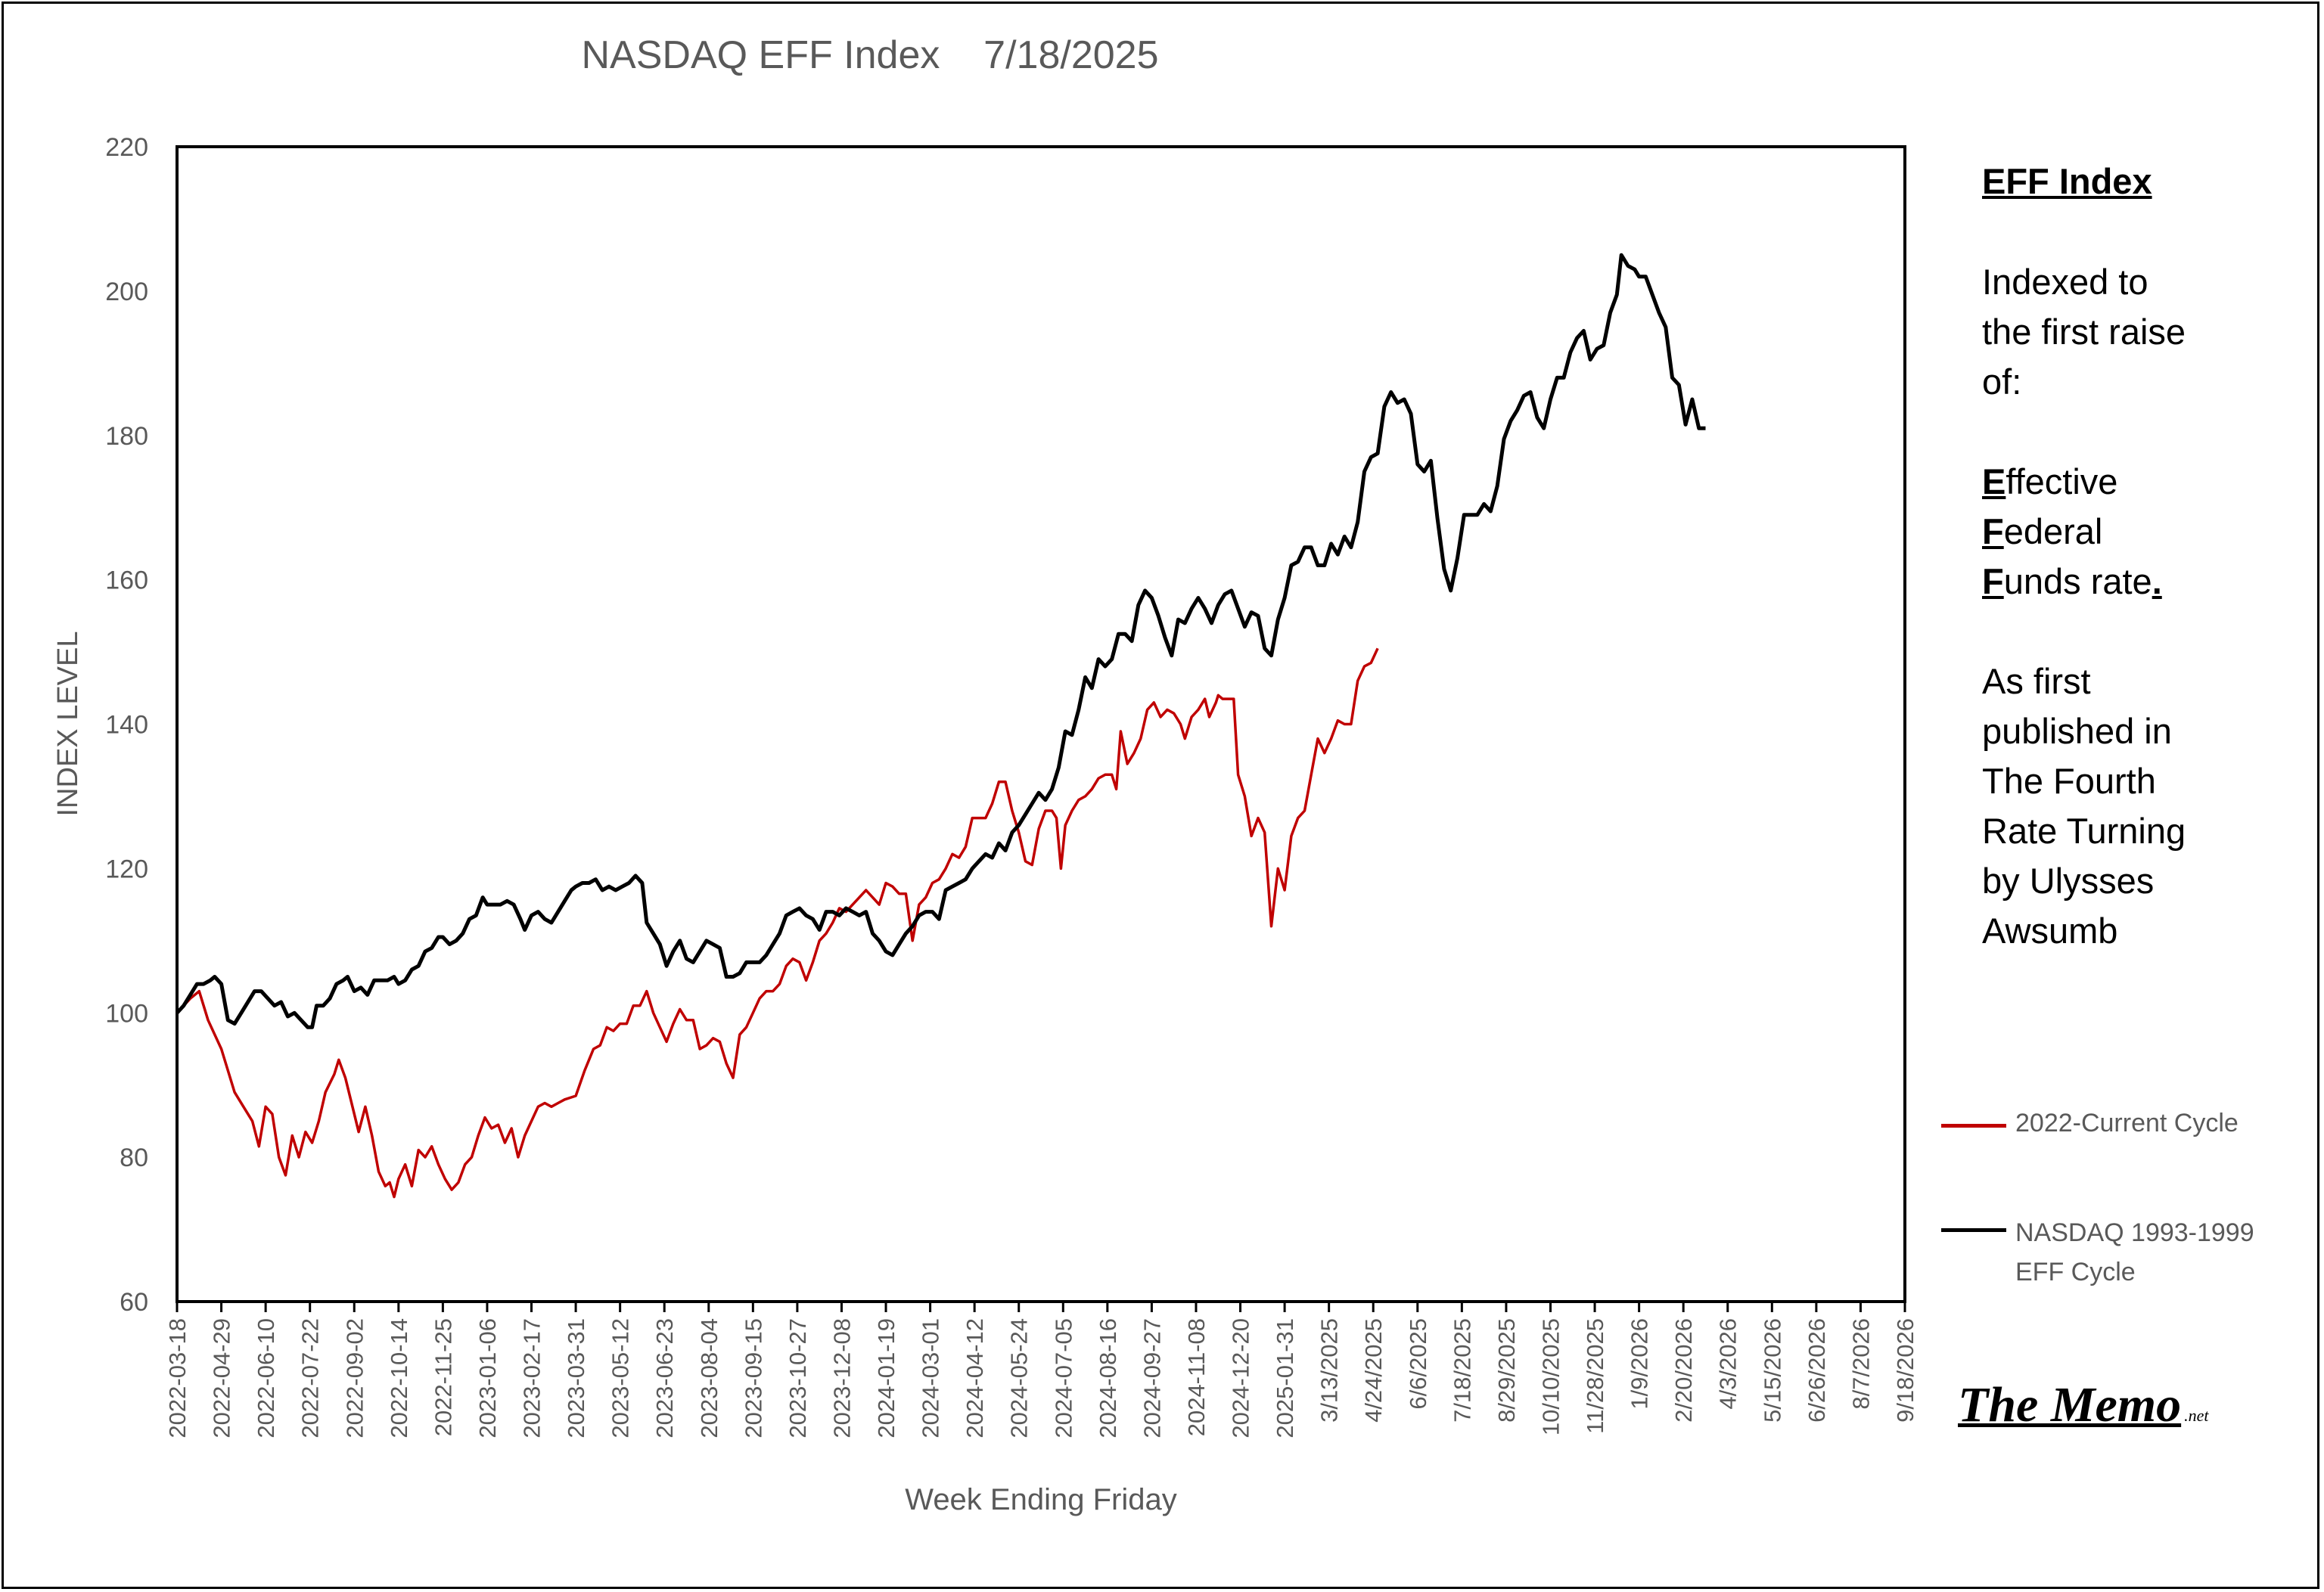  I want to click on y-tick-label: 160, so click(126, 580).